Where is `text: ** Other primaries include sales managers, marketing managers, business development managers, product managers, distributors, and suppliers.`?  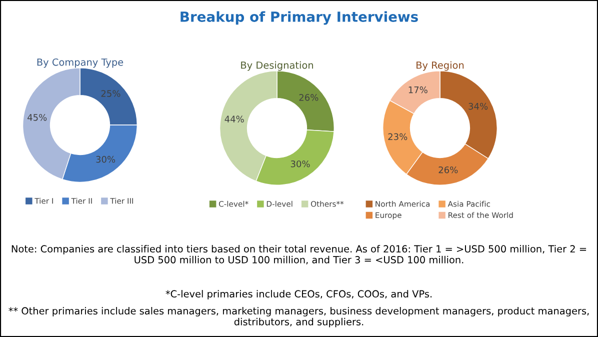 text: ** Other primaries include sales managers, marketing managers, business development managers, product managers, distributors, and suppliers. is located at coordinates (298, 317).